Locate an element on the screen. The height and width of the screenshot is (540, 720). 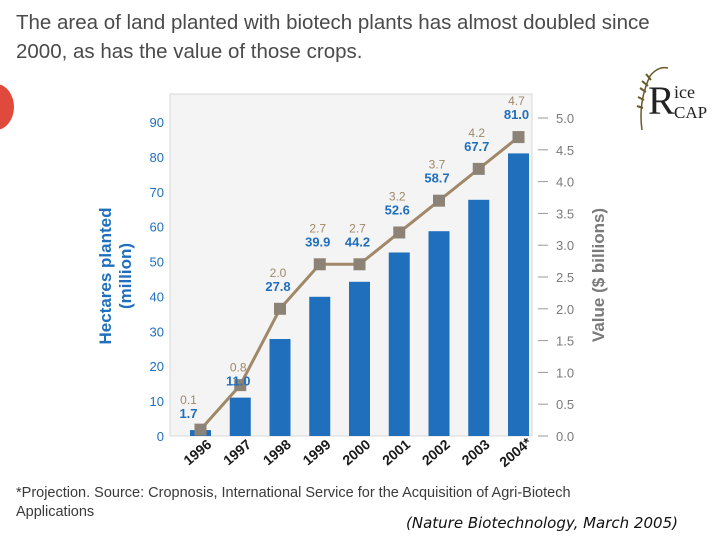
line-value-label: 0.1 is located at coordinates (188, 400).